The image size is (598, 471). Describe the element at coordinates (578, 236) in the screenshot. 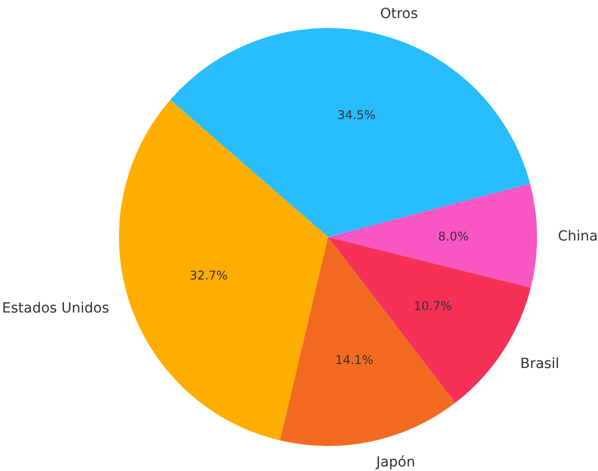

I see `slice-label: China` at that location.